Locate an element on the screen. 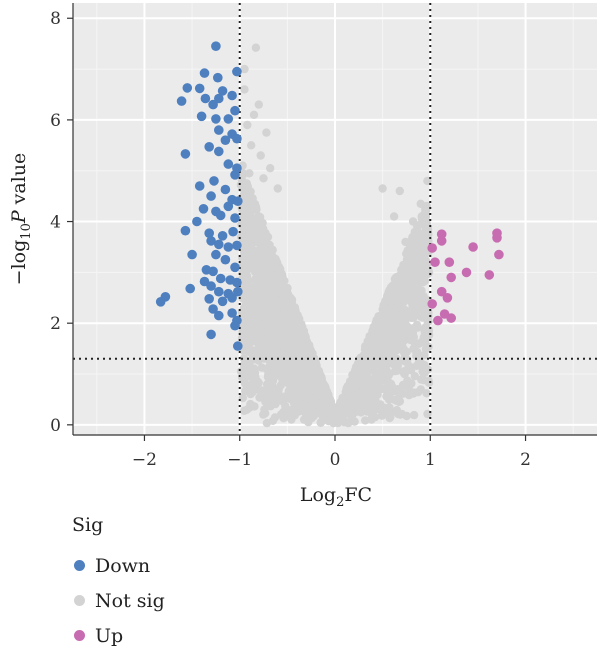 The height and width of the screenshot is (653, 600). x-tick-label: −1 is located at coordinates (239, 460).